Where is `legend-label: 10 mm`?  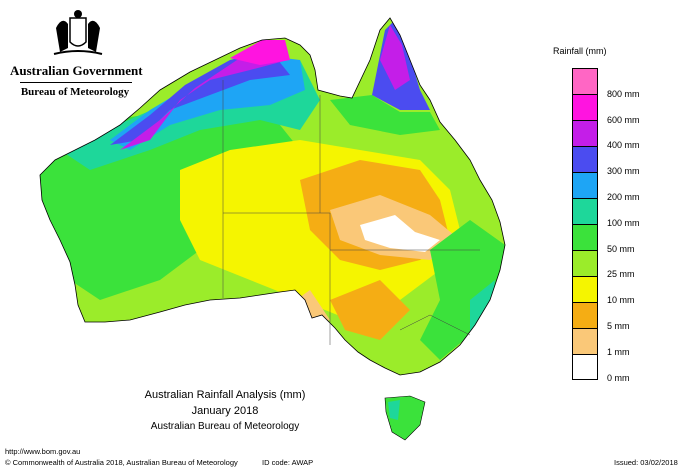 legend-label: 10 mm is located at coordinates (621, 300).